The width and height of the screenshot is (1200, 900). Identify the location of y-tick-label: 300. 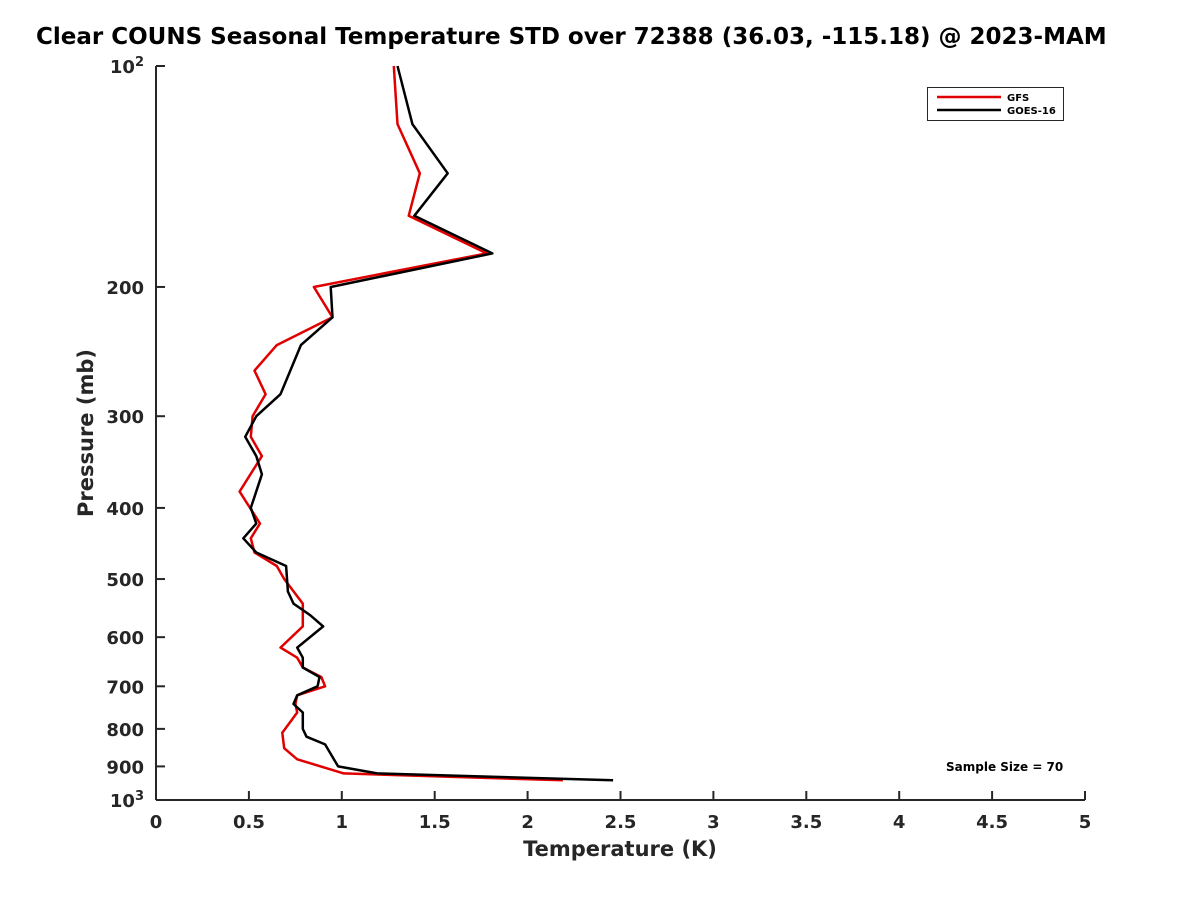
(125, 417).